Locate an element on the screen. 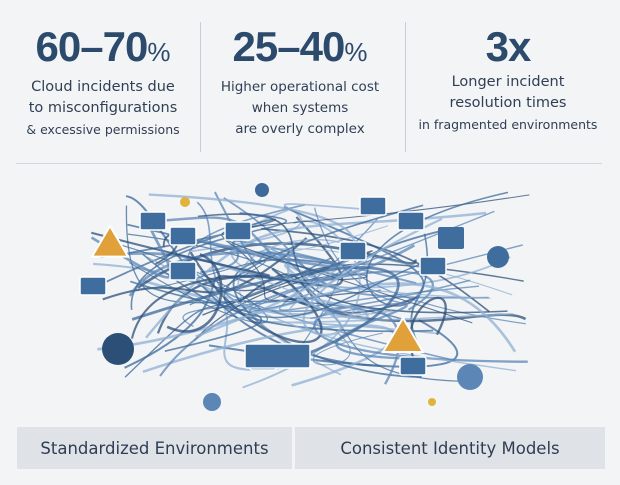  user-icon is located at coordinates (498, 257).